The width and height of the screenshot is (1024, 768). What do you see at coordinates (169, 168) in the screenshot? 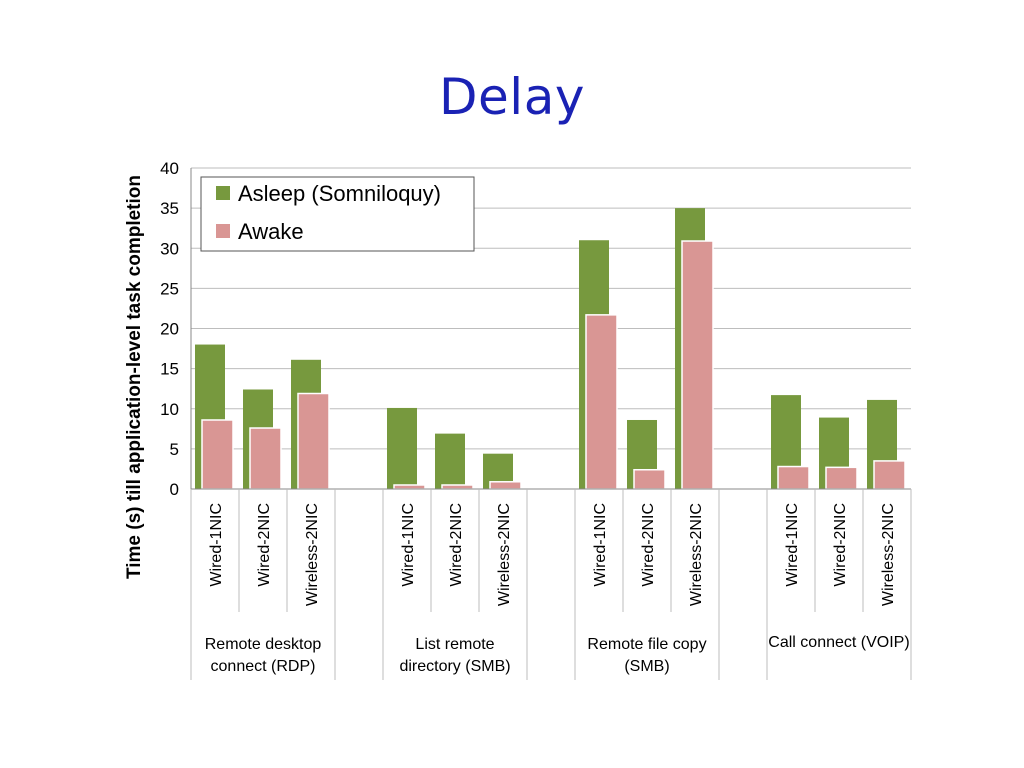
I see `y-tick-label: 40` at bounding box center [169, 168].